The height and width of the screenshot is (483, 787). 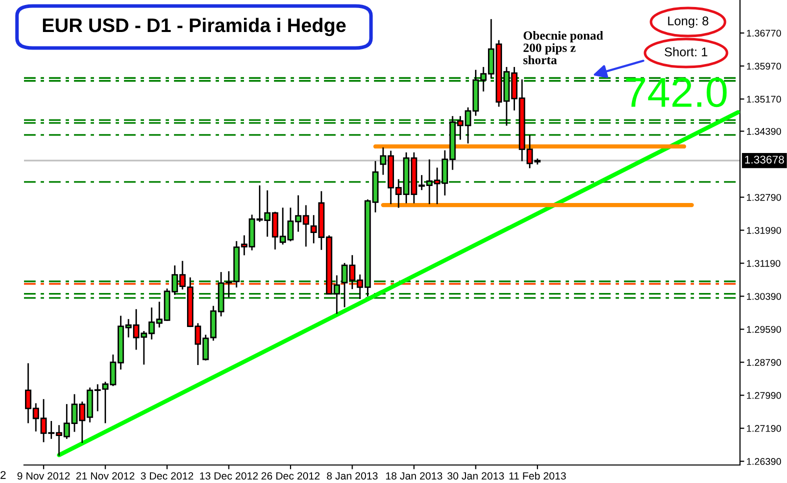 What do you see at coordinates (764, 395) in the screenshot?
I see `y-tick-label: 1.27990` at bounding box center [764, 395].